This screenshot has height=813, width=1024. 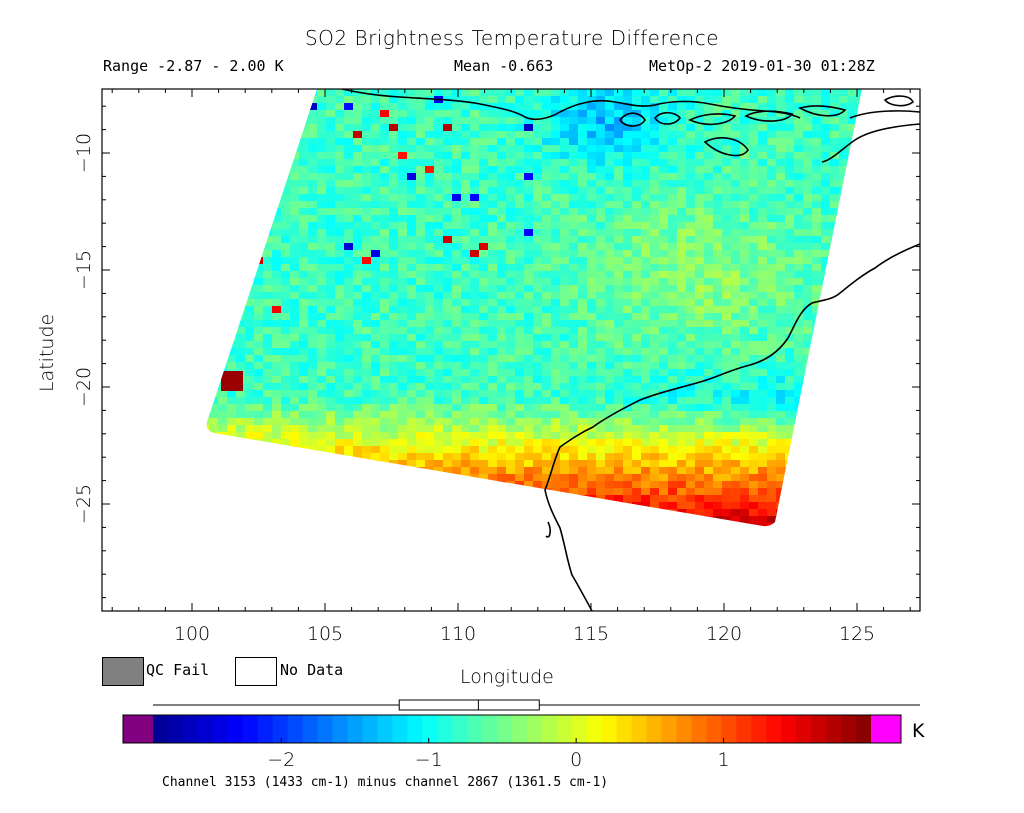 What do you see at coordinates (84, 504) in the screenshot?
I see `y-tick-label: −25` at bounding box center [84, 504].